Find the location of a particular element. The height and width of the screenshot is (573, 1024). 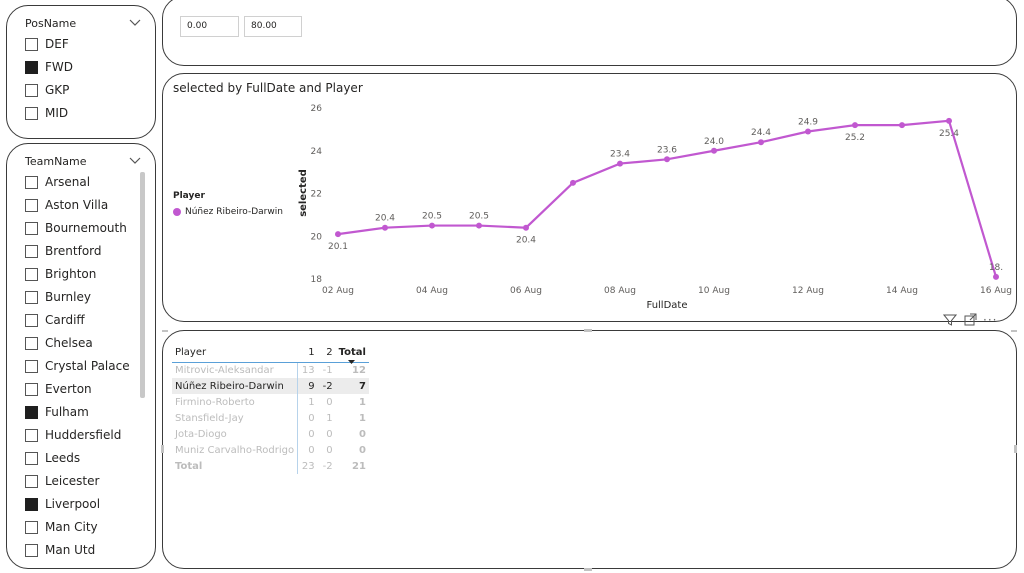

team-slicer-item-label: Fulham is located at coordinates (67, 412).